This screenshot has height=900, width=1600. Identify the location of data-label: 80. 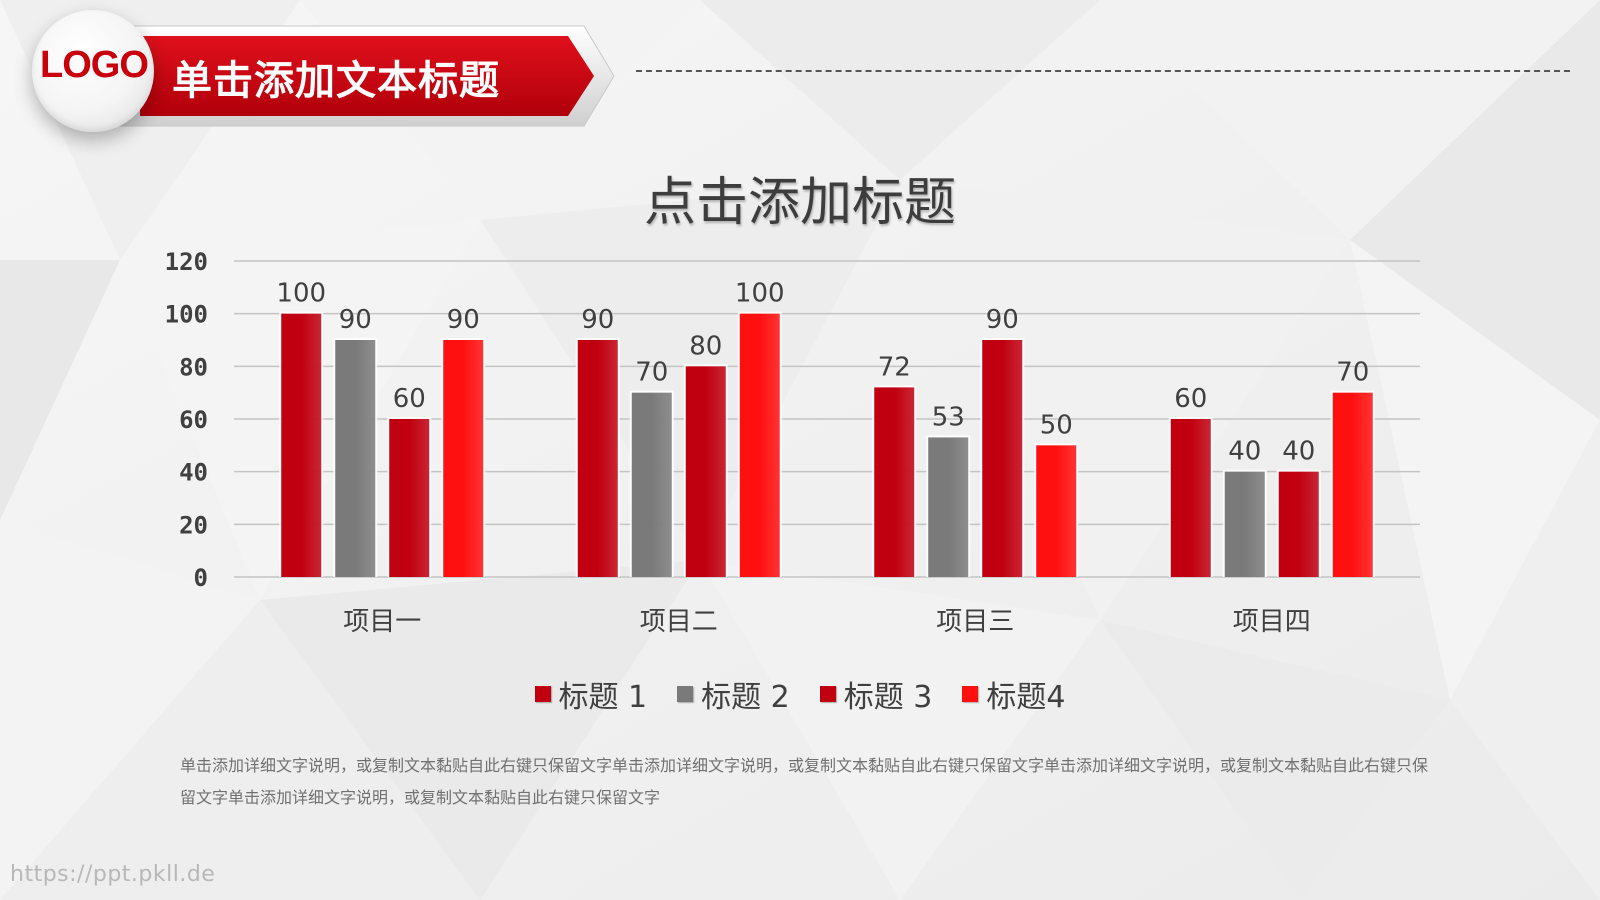
(705, 346).